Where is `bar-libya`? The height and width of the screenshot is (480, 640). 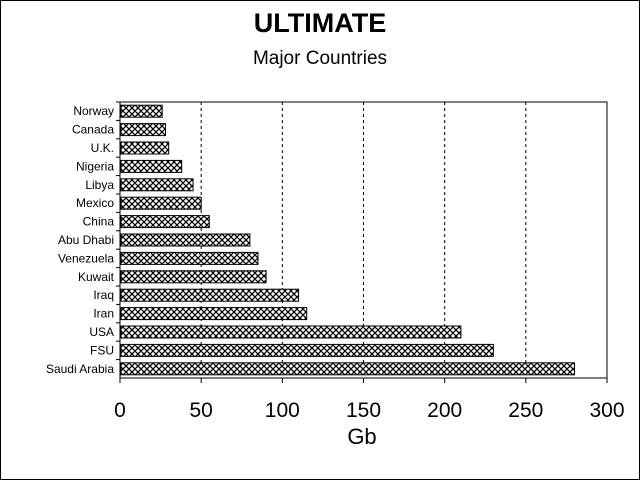 bar-libya is located at coordinates (157, 185).